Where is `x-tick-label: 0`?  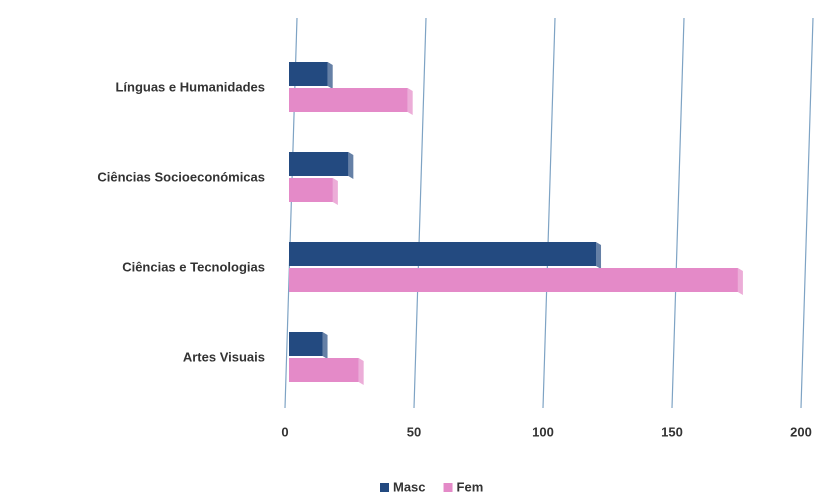
x-tick-label: 0 is located at coordinates (284, 431).